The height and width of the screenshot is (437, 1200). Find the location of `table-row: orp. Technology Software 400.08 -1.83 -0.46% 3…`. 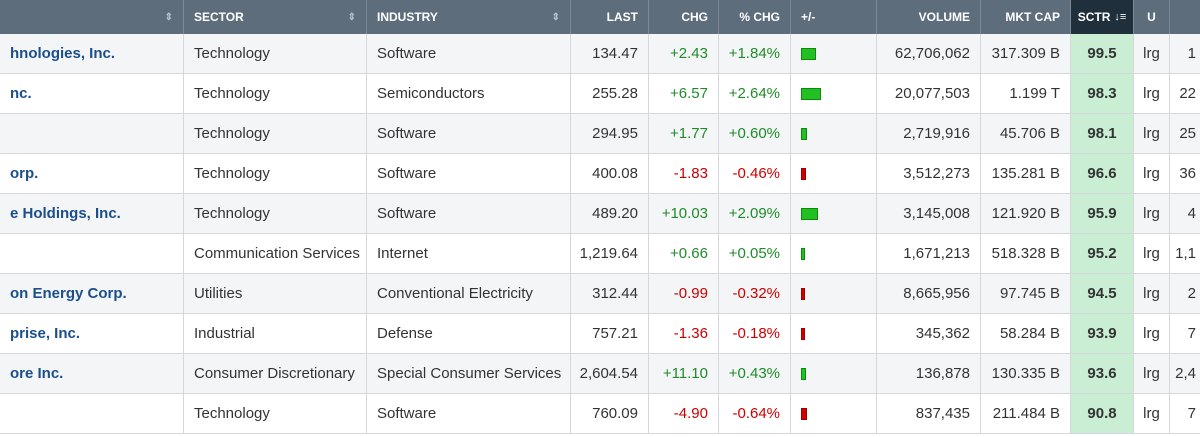

table-row: orp. Technology Software 400.08 -1.83 -0.46% 3… is located at coordinates (600, 174).